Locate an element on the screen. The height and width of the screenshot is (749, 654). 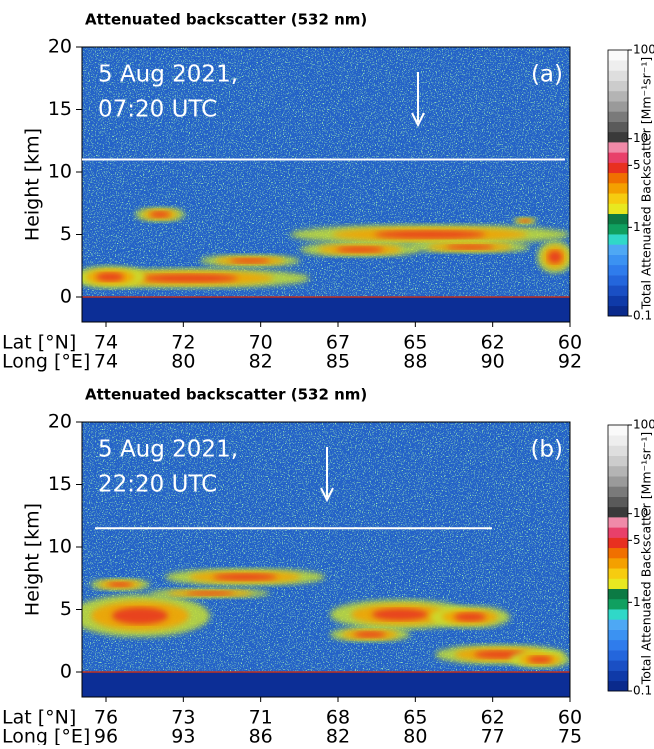
x-tick-label: 71 is located at coordinates (261, 718).